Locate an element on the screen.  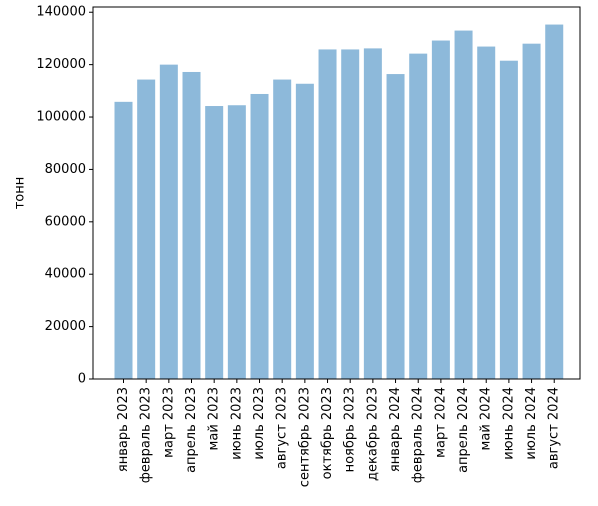
x-tick-label: июль 2024 is located at coordinates (531, 423).